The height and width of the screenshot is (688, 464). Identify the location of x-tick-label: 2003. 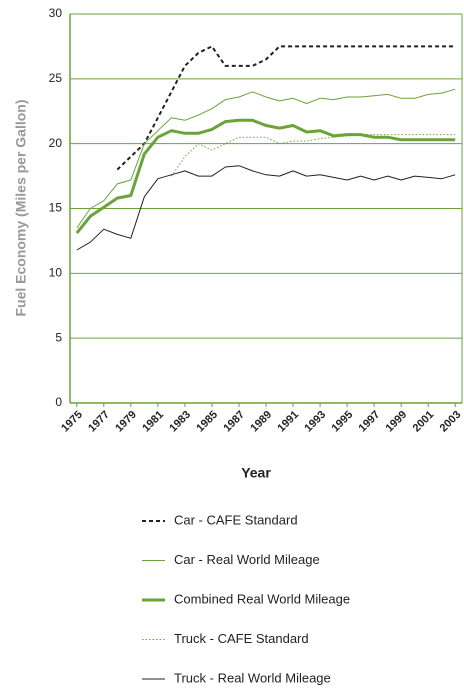
(451, 422).